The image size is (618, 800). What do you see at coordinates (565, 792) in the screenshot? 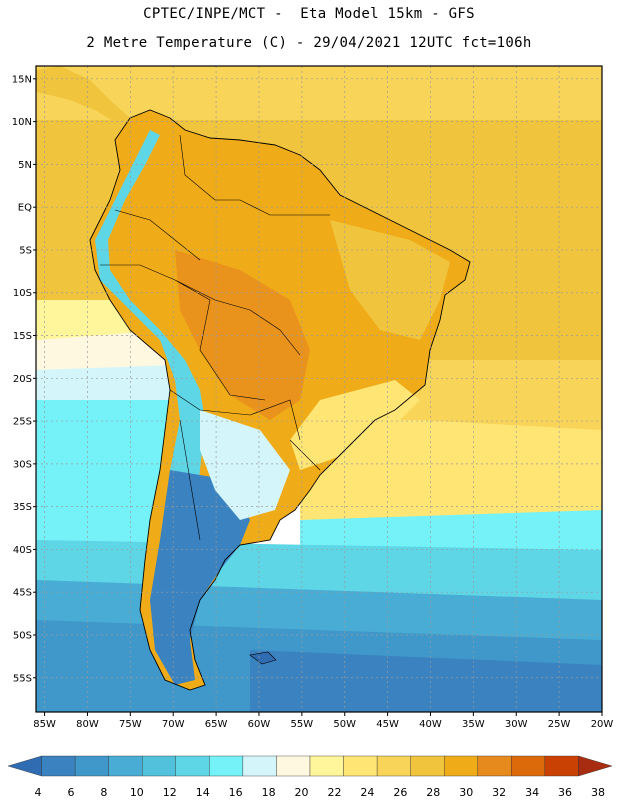
I see `colorbar-label: 36` at bounding box center [565, 792].